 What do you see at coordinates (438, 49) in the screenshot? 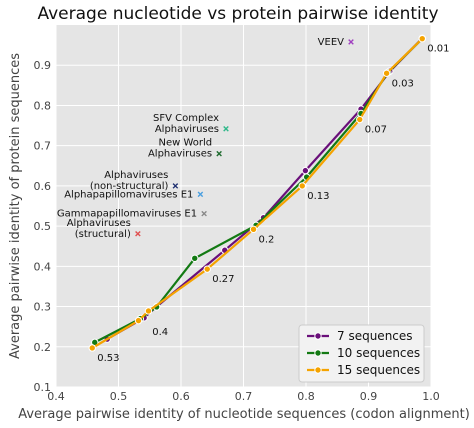
I see `point-value-label: 0.01` at bounding box center [438, 49].